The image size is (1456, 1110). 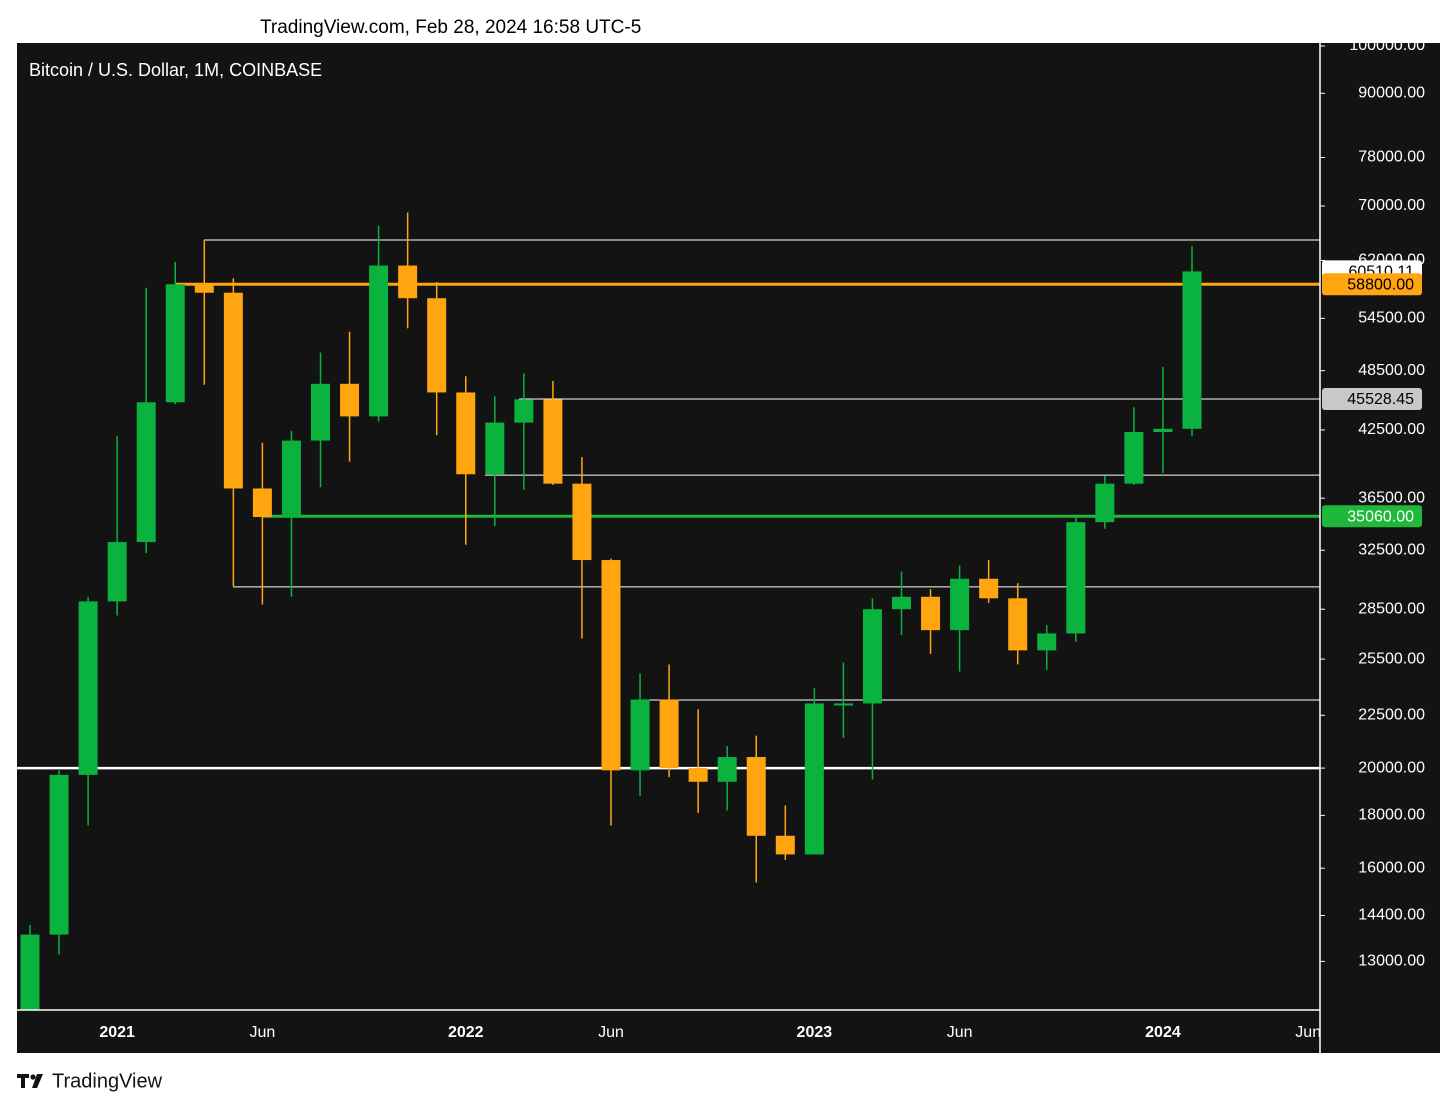 I want to click on y-tick-label: 42500.00, so click(x=1391, y=429).